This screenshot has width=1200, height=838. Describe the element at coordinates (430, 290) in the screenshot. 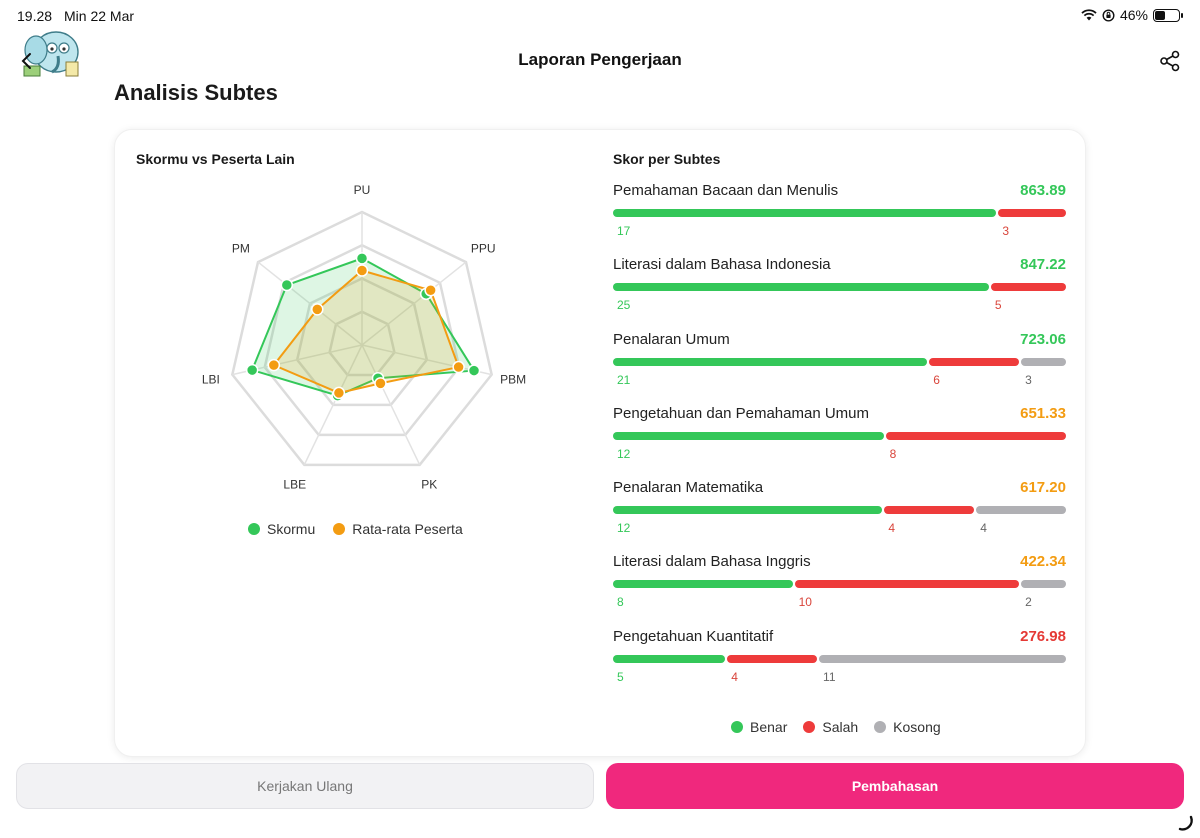

I see `radar-point-rata-rata-ppu` at that location.